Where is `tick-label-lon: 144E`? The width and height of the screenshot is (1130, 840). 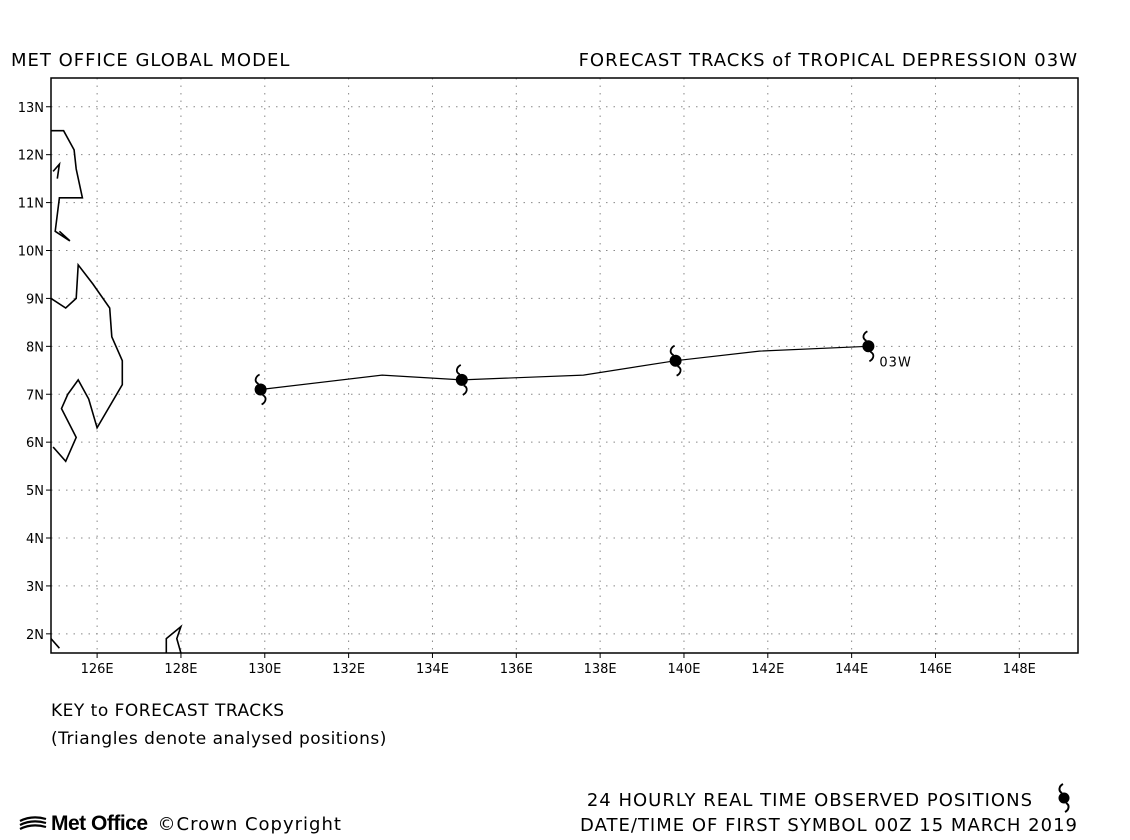
tick-label-lon: 144E is located at coordinates (851, 669).